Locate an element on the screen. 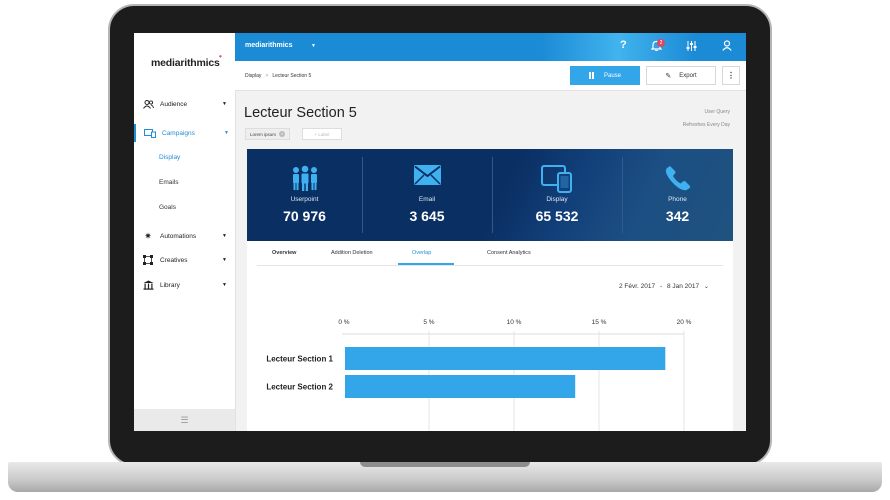 The image size is (890, 500). x-tick-label: 20 % is located at coordinates (684, 322).